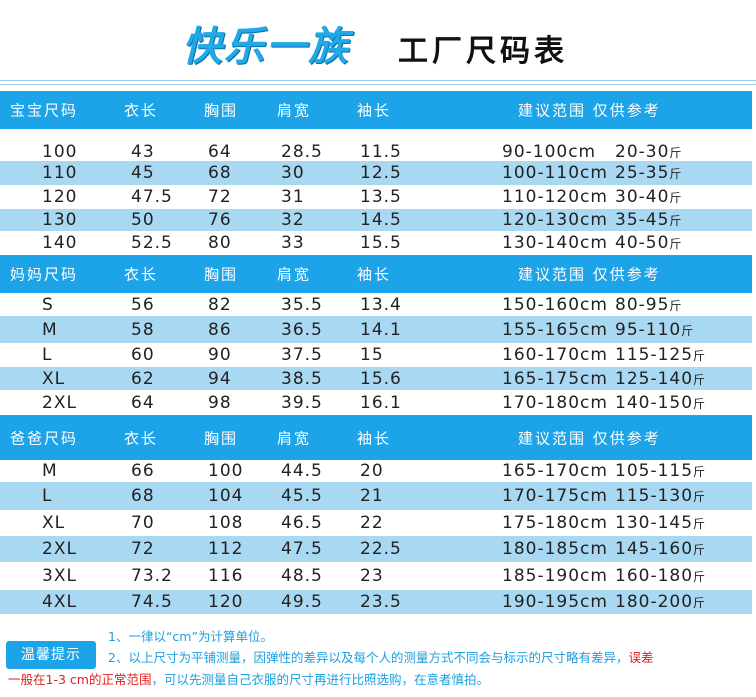  What do you see at coordinates (226, 496) in the screenshot?
I see `table-cell: 104` at bounding box center [226, 496].